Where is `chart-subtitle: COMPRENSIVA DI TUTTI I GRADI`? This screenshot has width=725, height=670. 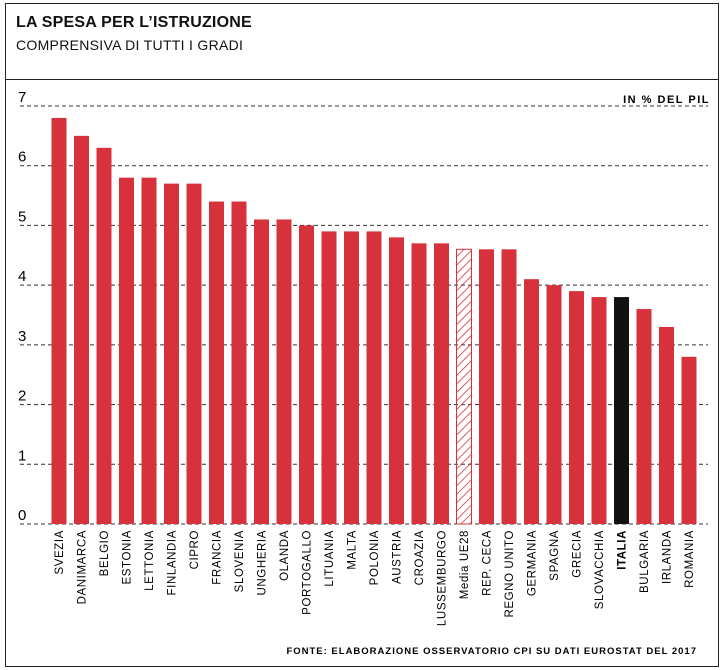 chart-subtitle: COMPRENSIVA DI TUTTI I GRADI is located at coordinates (130, 45).